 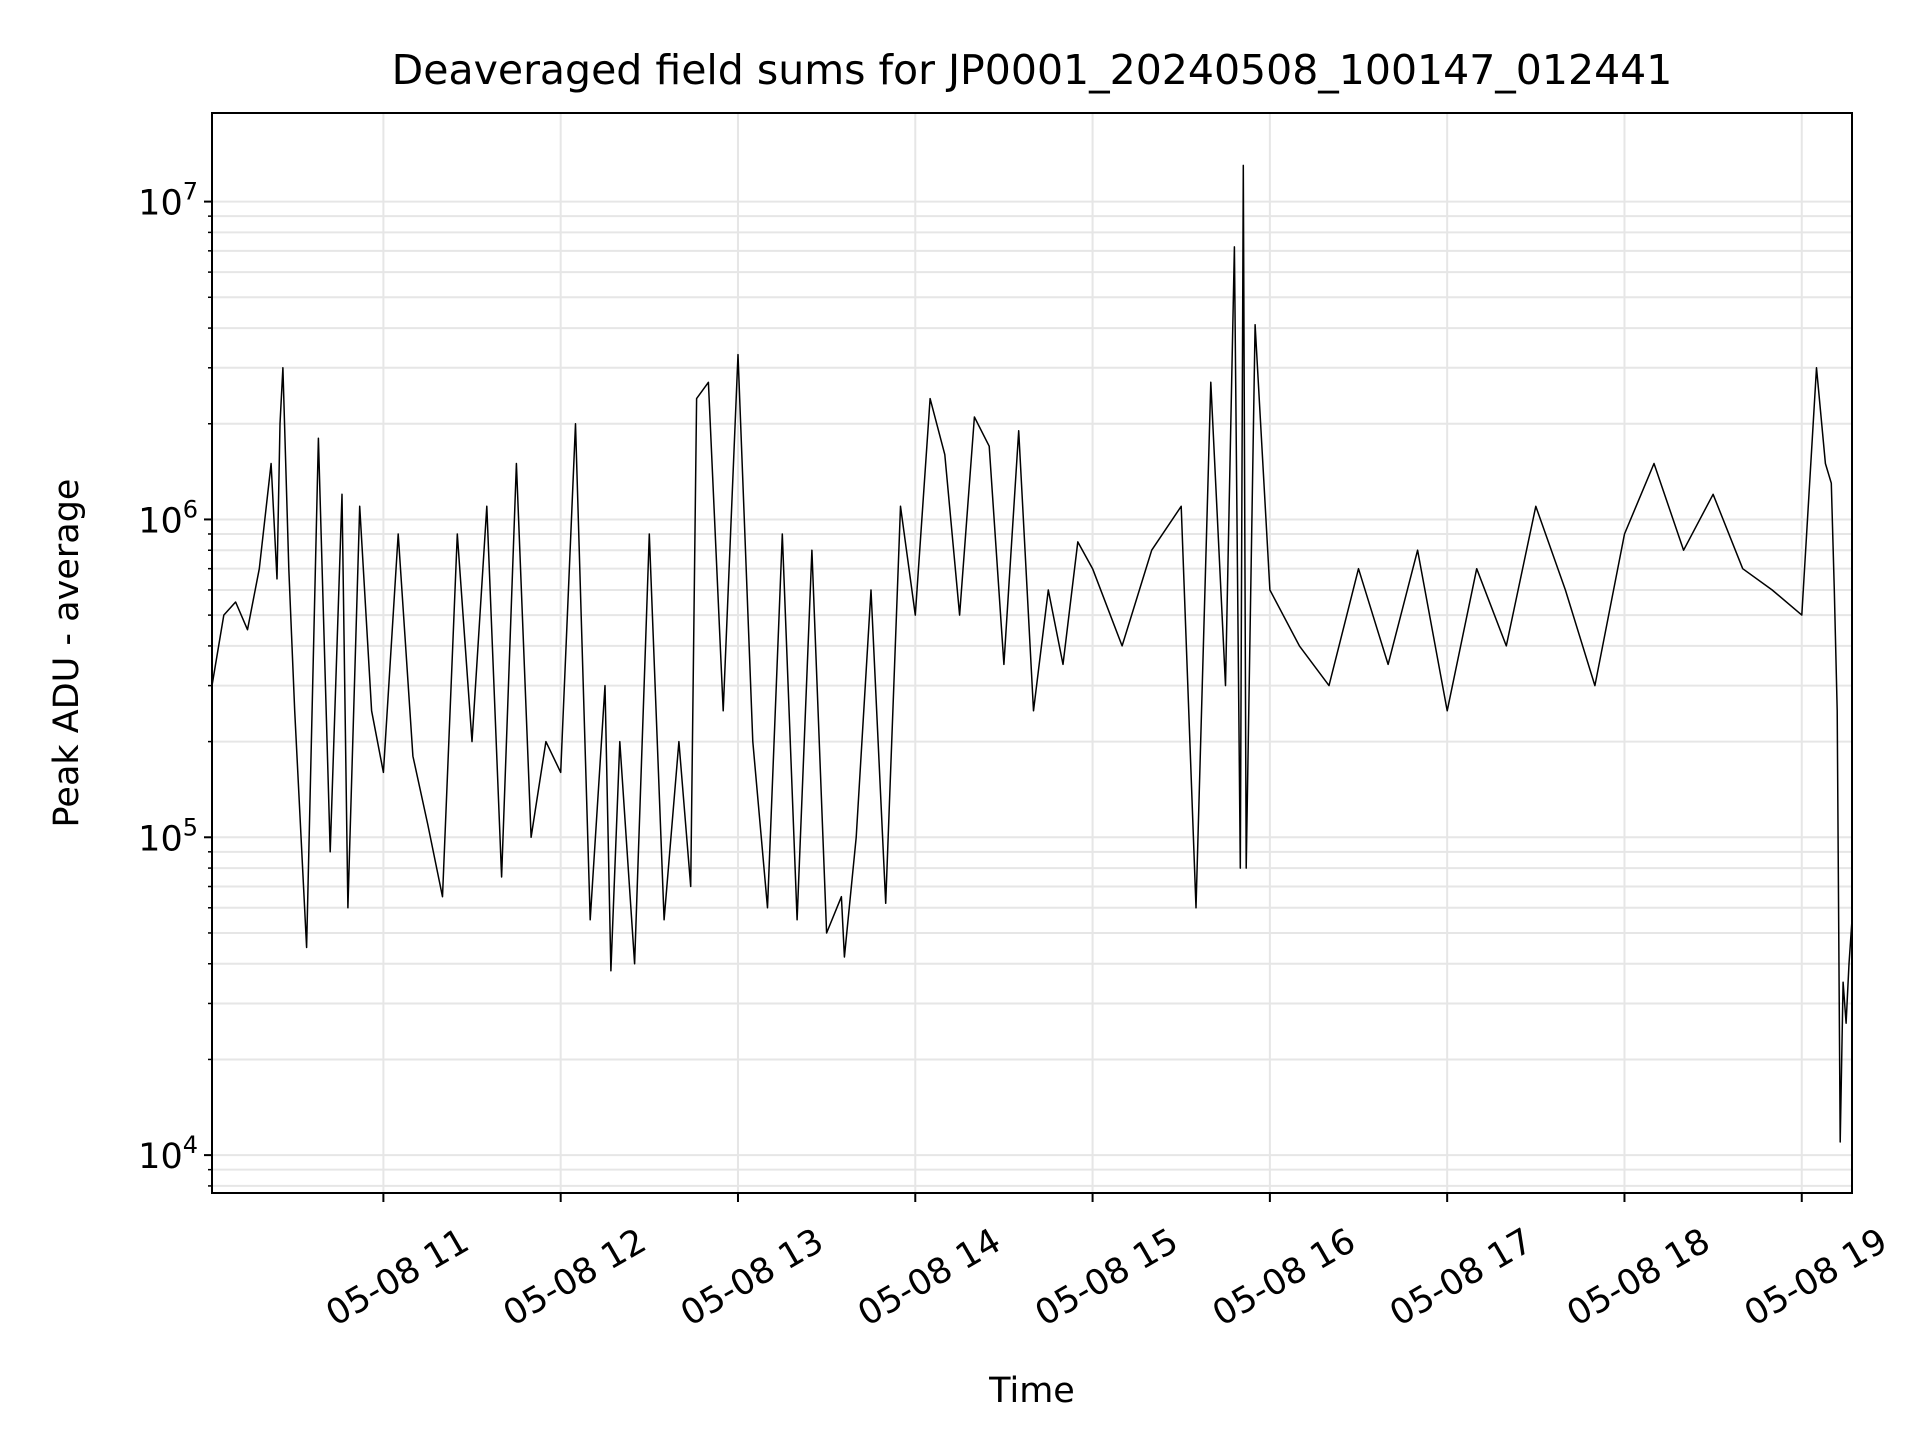 I want to click on y-tick-label: 10⁵, so click(x=168, y=836).